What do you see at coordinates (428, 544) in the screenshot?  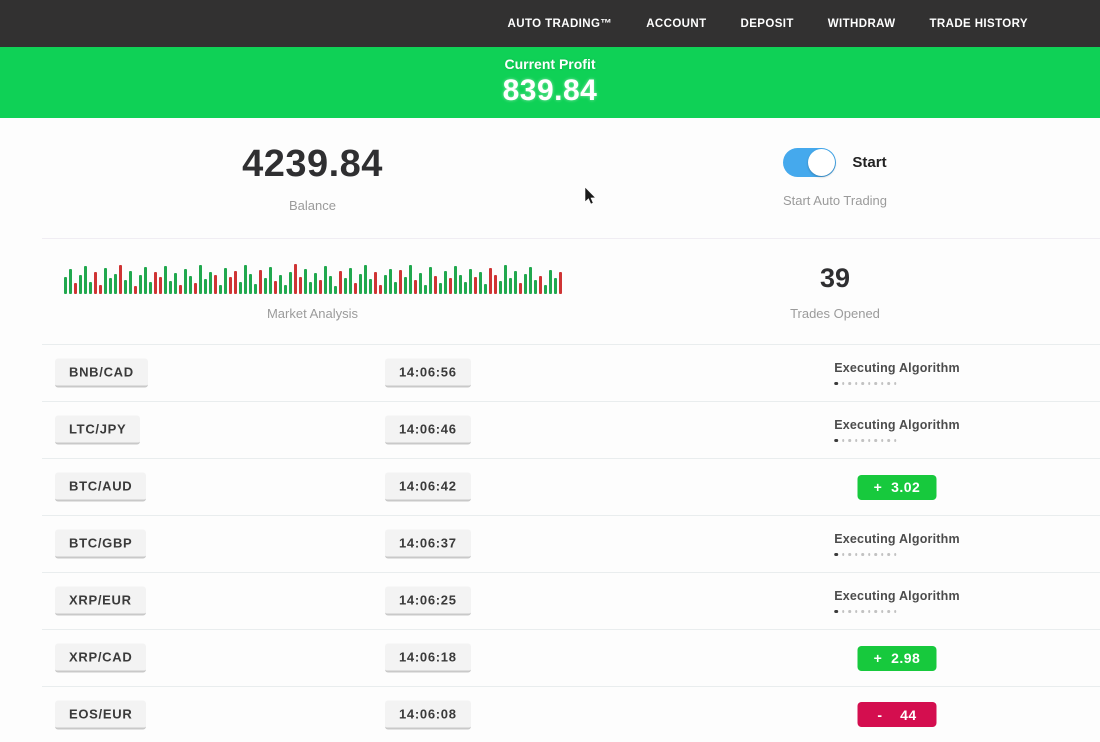 I see `time-badge: 14:06:37` at bounding box center [428, 544].